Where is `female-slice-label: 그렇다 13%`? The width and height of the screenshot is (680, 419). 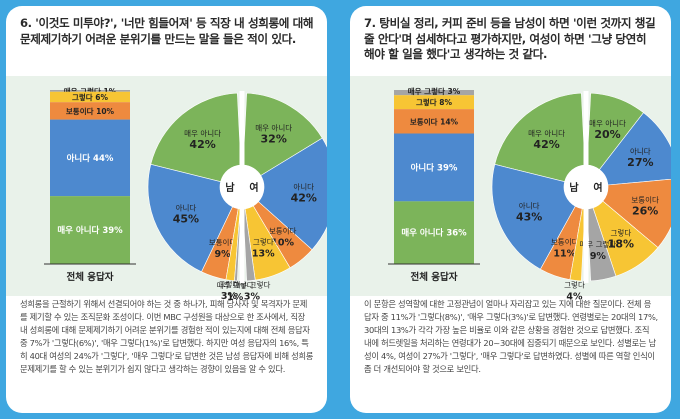
female-slice-label: 그렇다 13% is located at coordinates (263, 247).